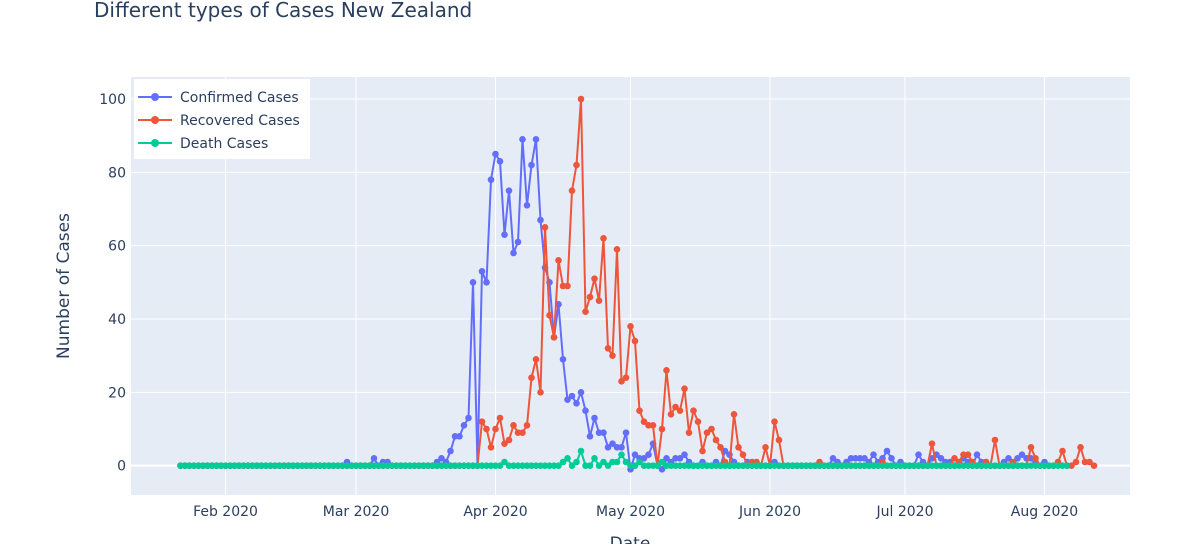 The height and width of the screenshot is (544, 1177). What do you see at coordinates (218, 98) in the screenshot?
I see `legend-item-confirmed: Confirmed Cases` at bounding box center [218, 98].